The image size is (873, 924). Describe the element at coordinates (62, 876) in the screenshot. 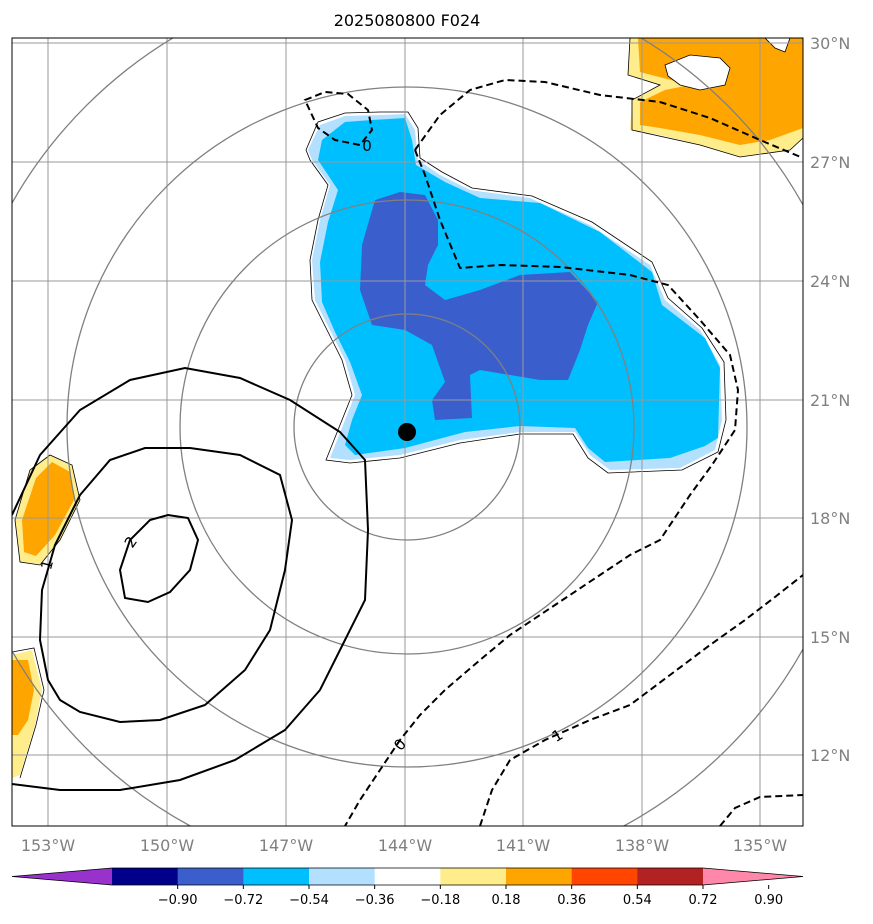

I see `colorbar-extend-min` at that location.